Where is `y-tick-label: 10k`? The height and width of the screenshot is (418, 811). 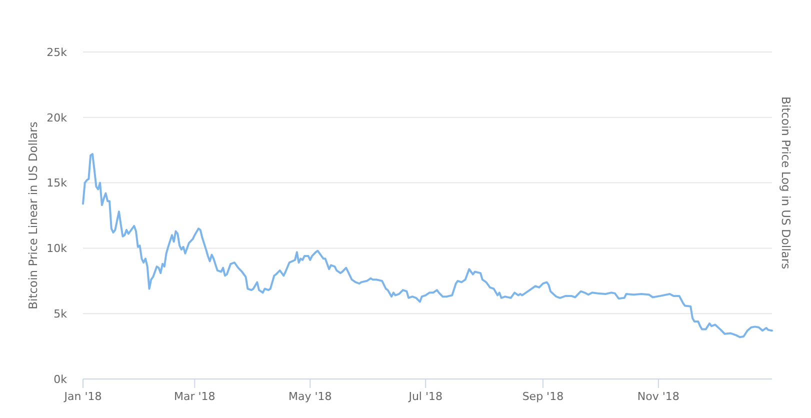 y-tick-label: 10k is located at coordinates (57, 249).